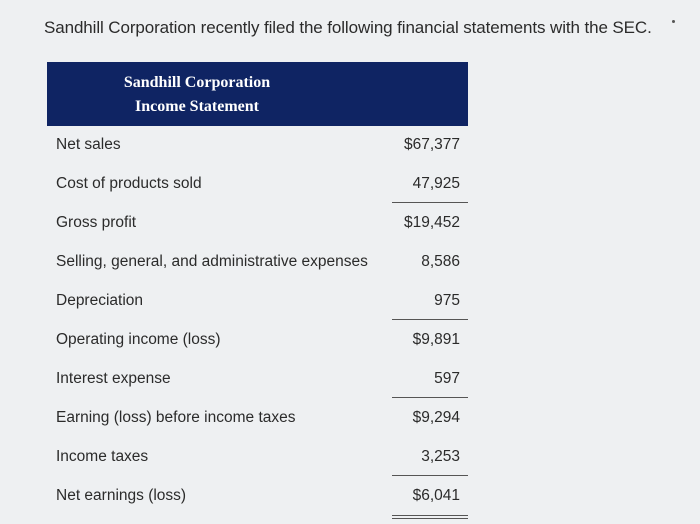  What do you see at coordinates (447, 300) in the screenshot?
I see `row-amount: 975` at bounding box center [447, 300].